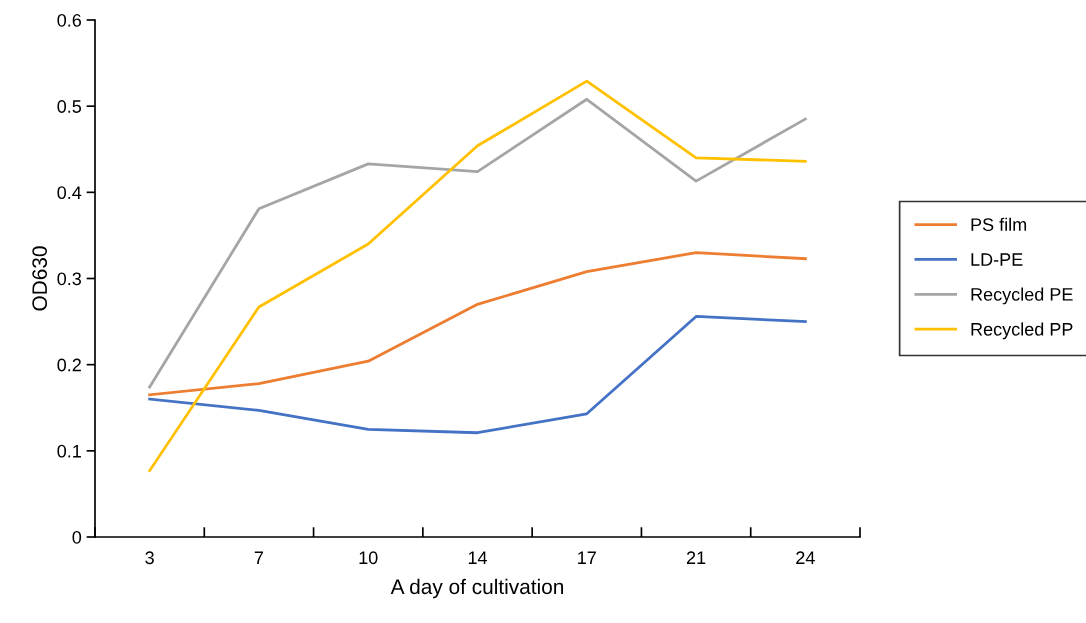 The image size is (1086, 623). I want to click on y-tick-label: 0.1, so click(69, 451).